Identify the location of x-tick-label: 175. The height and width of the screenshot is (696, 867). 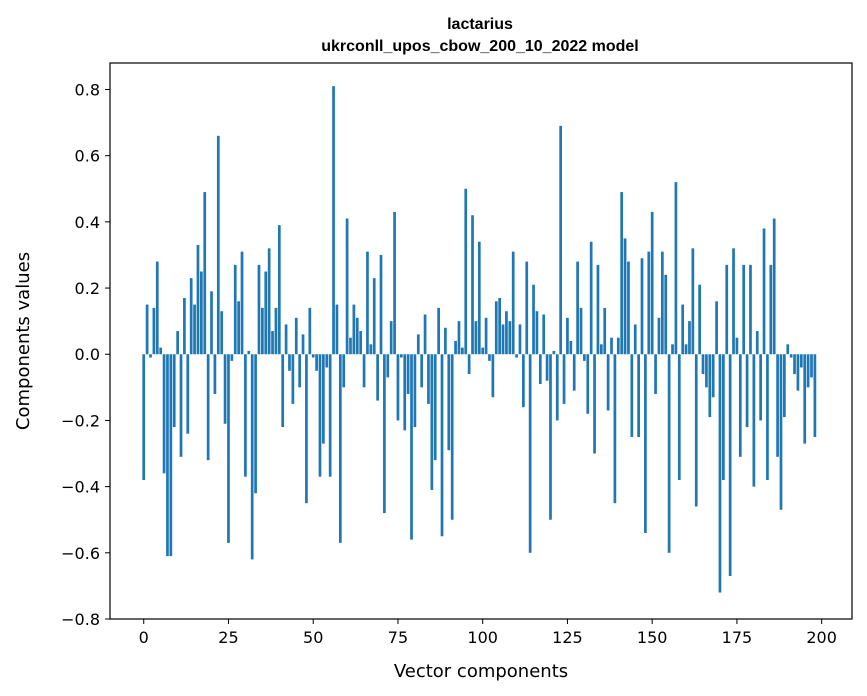
(737, 637).